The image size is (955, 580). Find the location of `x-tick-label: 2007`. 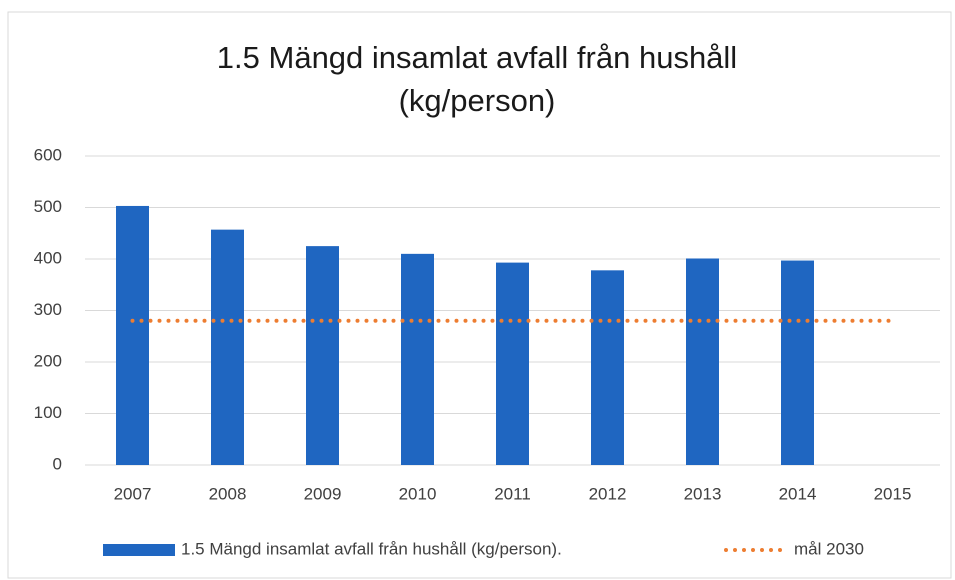

x-tick-label: 2007 is located at coordinates (133, 493).